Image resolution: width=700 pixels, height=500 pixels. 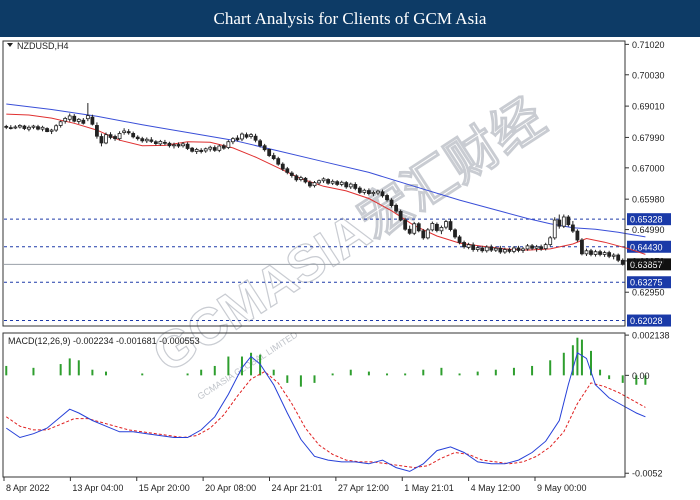 What do you see at coordinates (648, 200) in the screenshot?
I see `price-tick-label: 0.65980` at bounding box center [648, 200].